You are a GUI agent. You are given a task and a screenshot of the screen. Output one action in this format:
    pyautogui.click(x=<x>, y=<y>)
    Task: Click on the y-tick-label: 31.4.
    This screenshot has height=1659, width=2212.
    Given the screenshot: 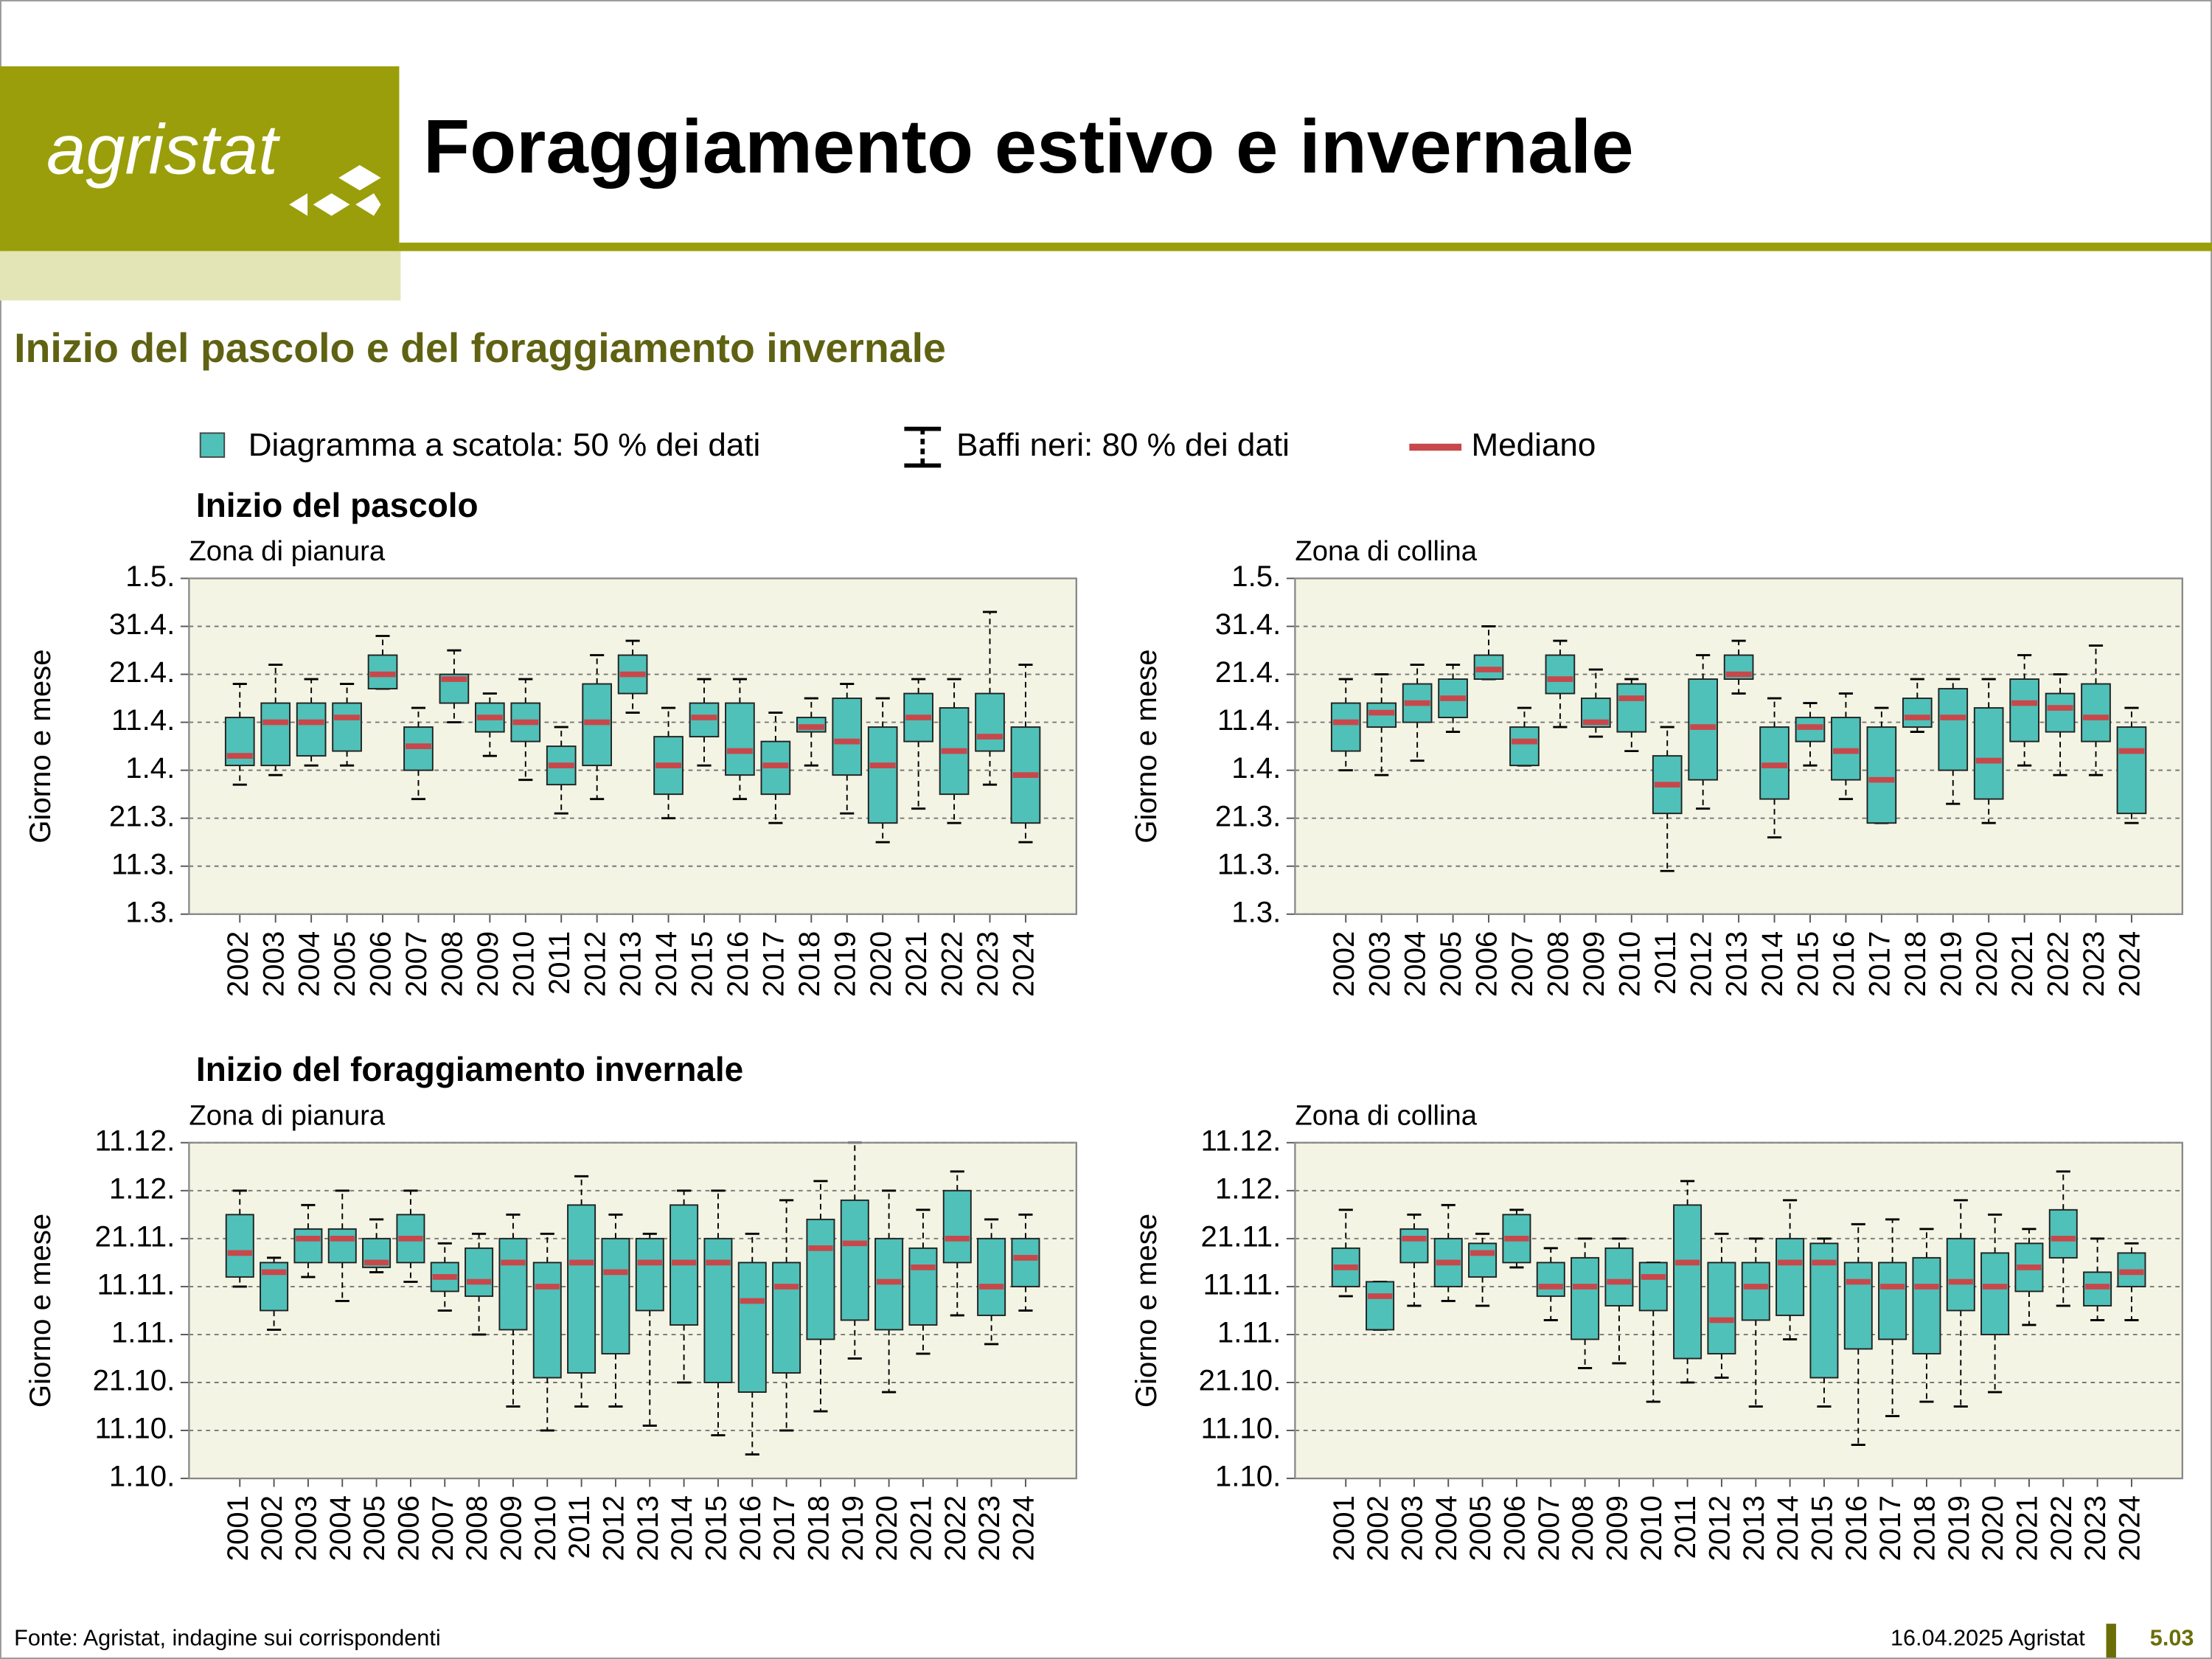 What is the action you would take?
    pyautogui.click(x=142, y=624)
    